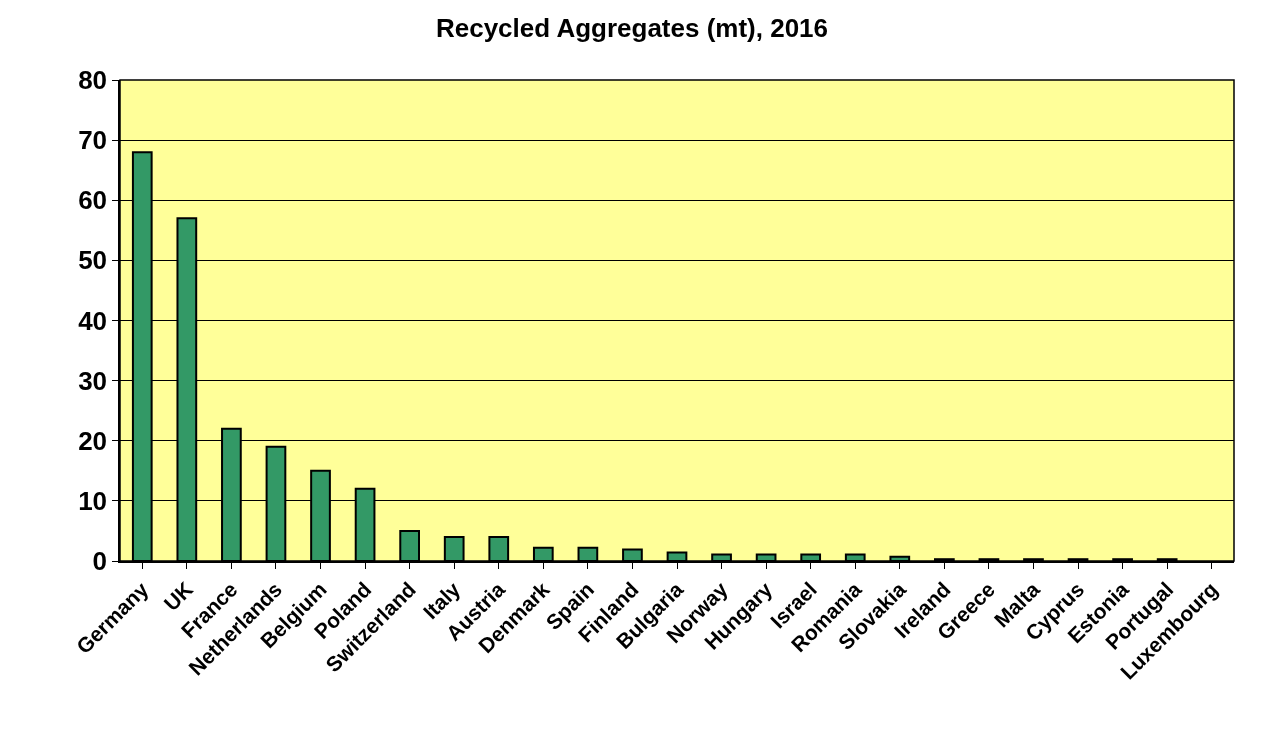 The width and height of the screenshot is (1264, 746). I want to click on y-tick-label: 40, so click(93, 320).